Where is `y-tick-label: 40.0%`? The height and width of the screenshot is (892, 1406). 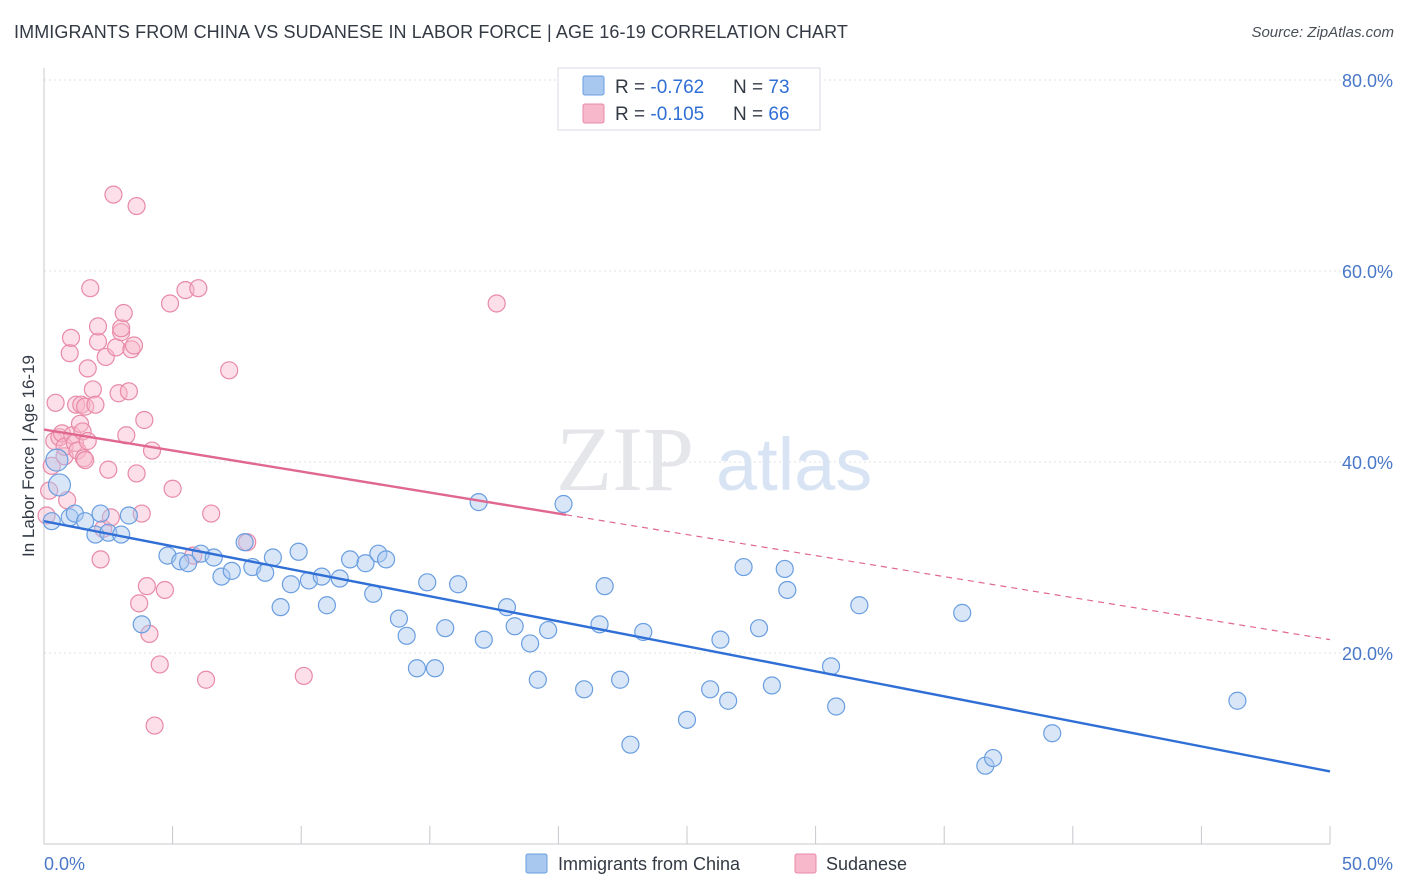 y-tick-label: 40.0% is located at coordinates (1367, 463).